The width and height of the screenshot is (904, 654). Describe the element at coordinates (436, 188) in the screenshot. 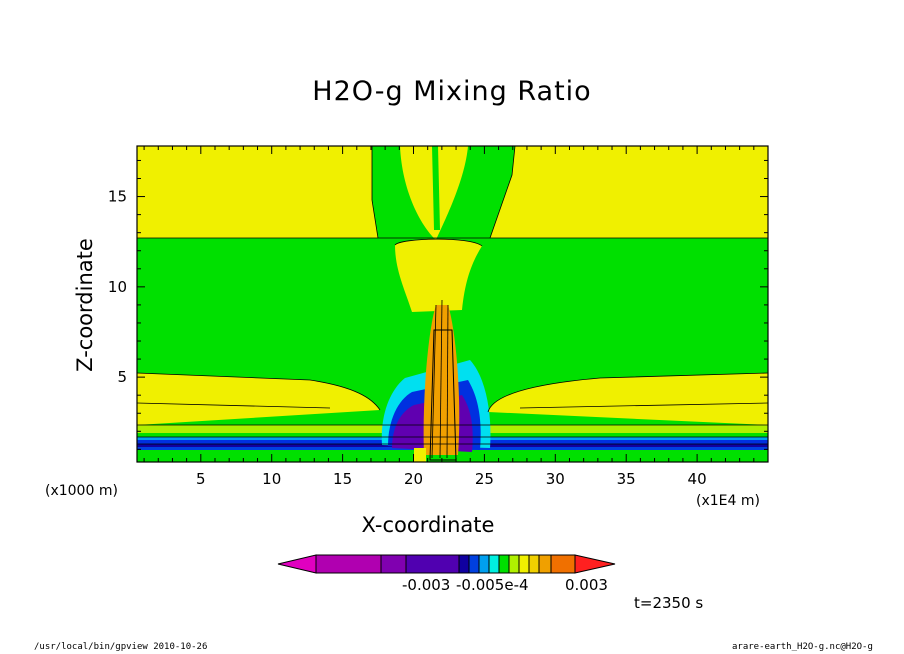

I see `plume-thin-green` at that location.